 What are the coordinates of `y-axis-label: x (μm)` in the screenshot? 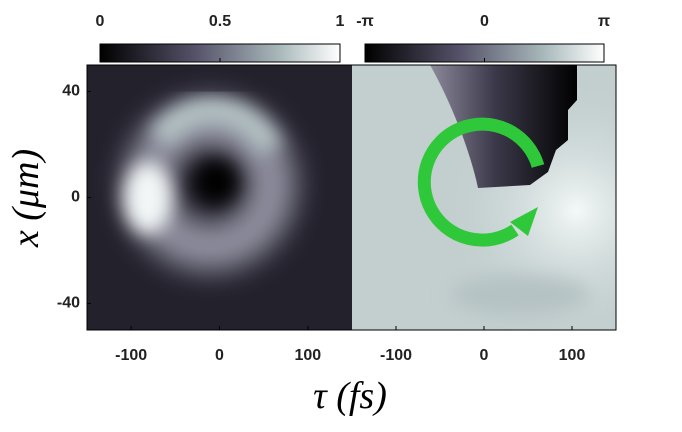 It's located at (26, 198).